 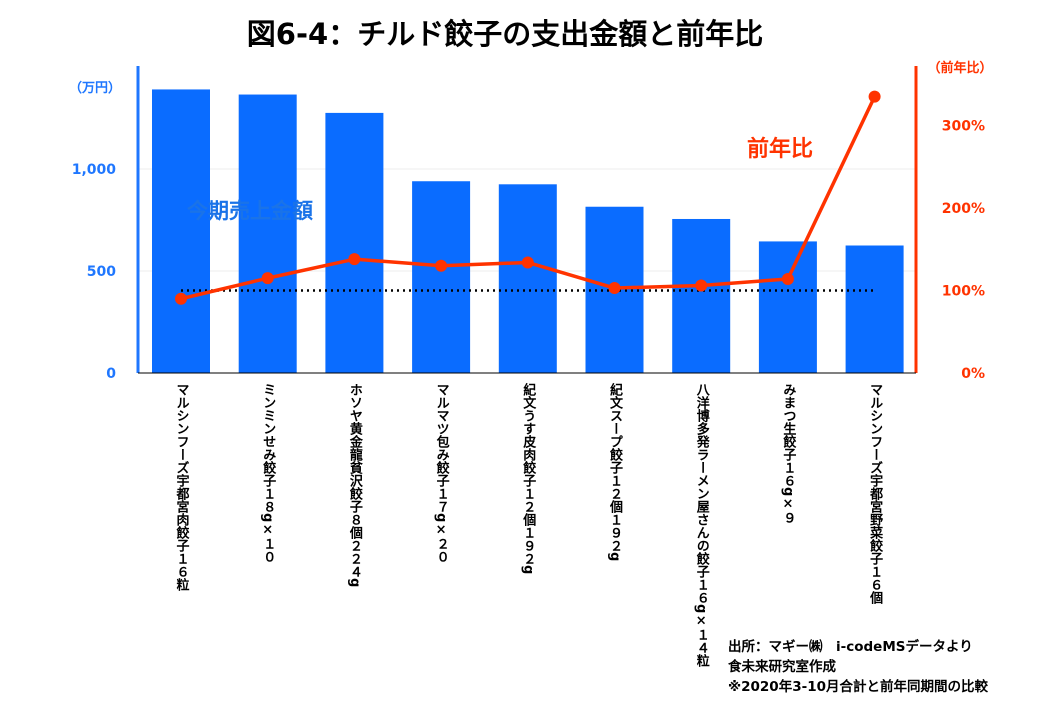 What do you see at coordinates (959, 68) in the screenshot?
I see `right-axis-unit: （前年比）` at bounding box center [959, 68].